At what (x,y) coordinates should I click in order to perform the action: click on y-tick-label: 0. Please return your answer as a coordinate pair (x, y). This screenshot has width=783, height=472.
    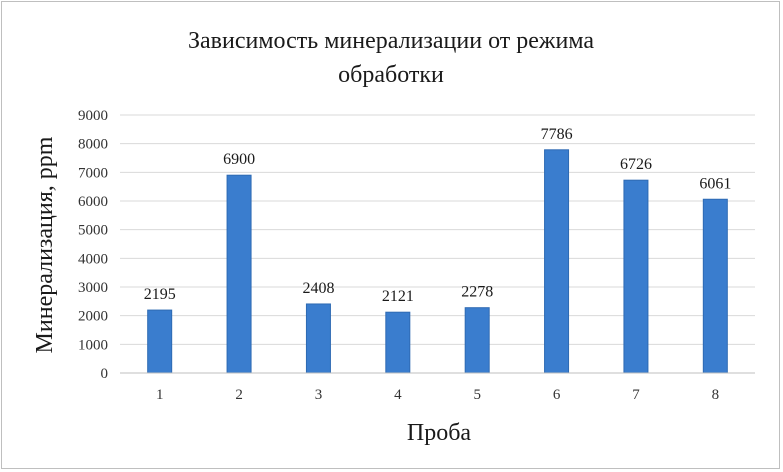
    Looking at the image, I should click on (105, 374).